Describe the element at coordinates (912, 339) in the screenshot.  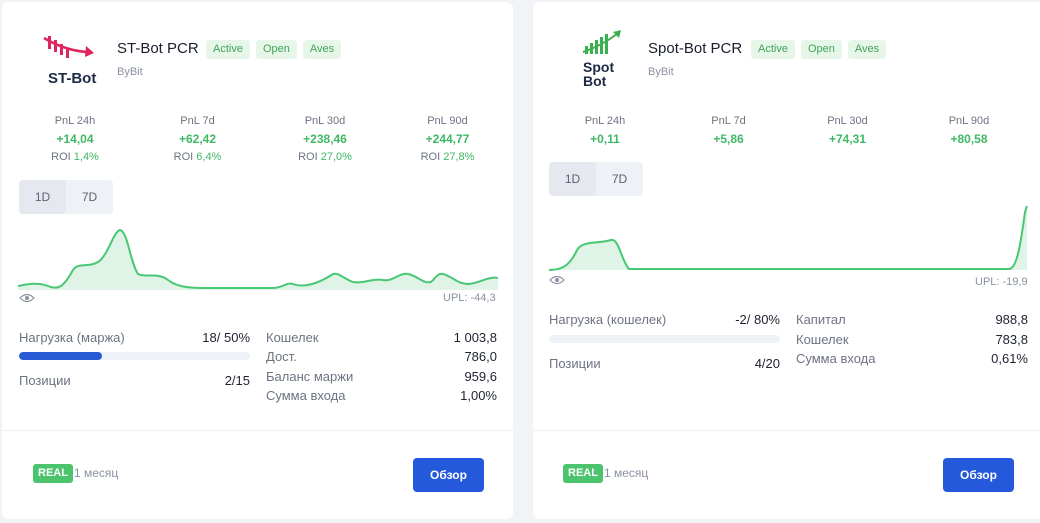
I see `detail-wallet: Кошелек 783,8` at that location.